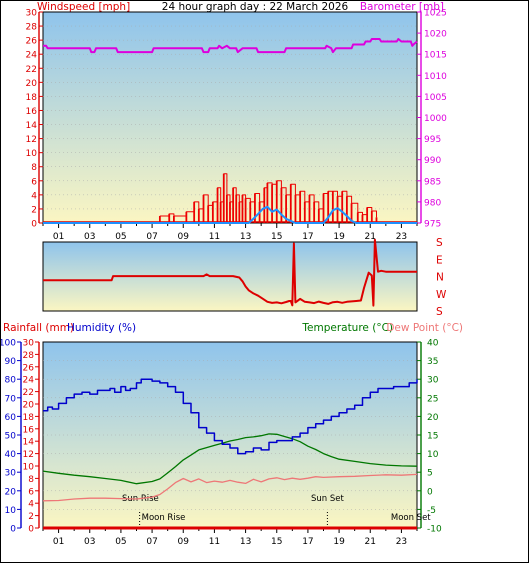 The image size is (529, 564). What do you see at coordinates (11, 418) in the screenshot?
I see `humidity-axis-tick-label: 60` at bounding box center [11, 418].